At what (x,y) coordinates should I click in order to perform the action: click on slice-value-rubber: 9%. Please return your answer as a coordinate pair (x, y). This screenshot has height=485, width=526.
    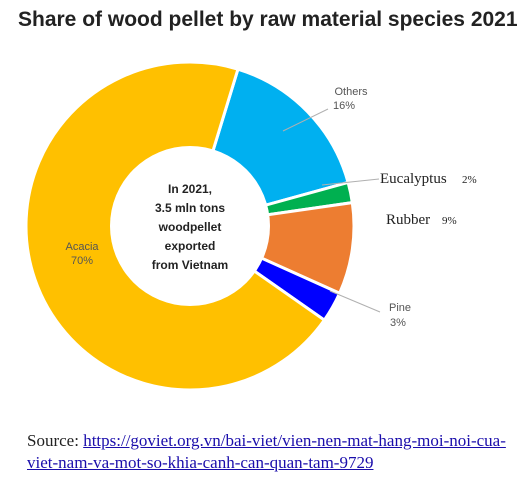
    Looking at the image, I should click on (449, 221).